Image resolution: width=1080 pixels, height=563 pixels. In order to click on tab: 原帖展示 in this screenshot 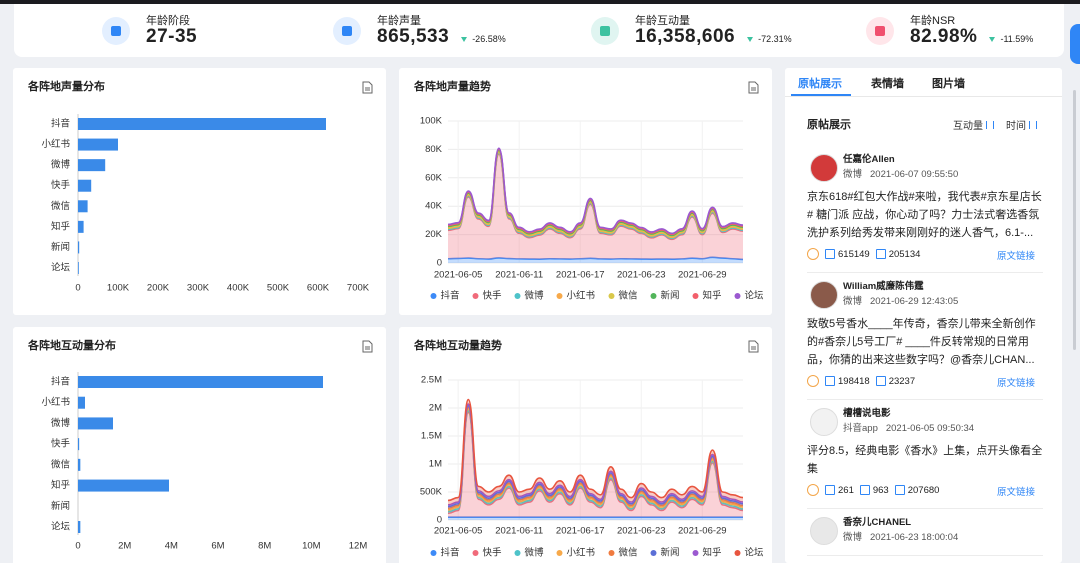, I will do `click(820, 84)`.